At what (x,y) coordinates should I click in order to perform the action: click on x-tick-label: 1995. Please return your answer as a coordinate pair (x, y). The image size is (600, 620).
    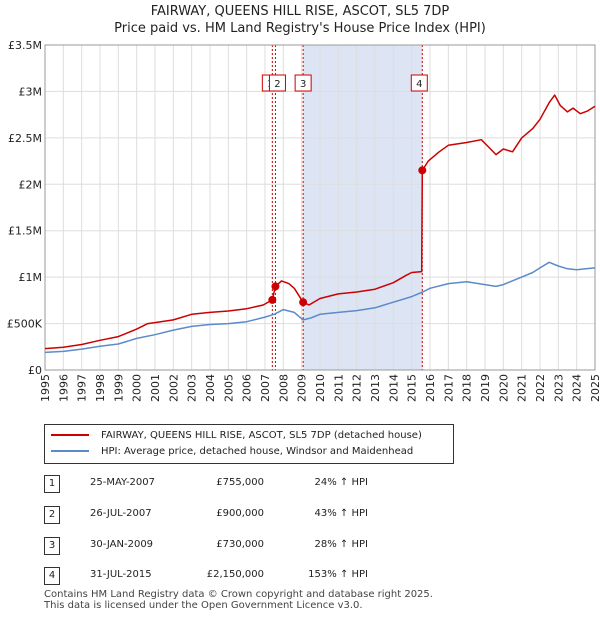
    Looking at the image, I should click on (45, 388).